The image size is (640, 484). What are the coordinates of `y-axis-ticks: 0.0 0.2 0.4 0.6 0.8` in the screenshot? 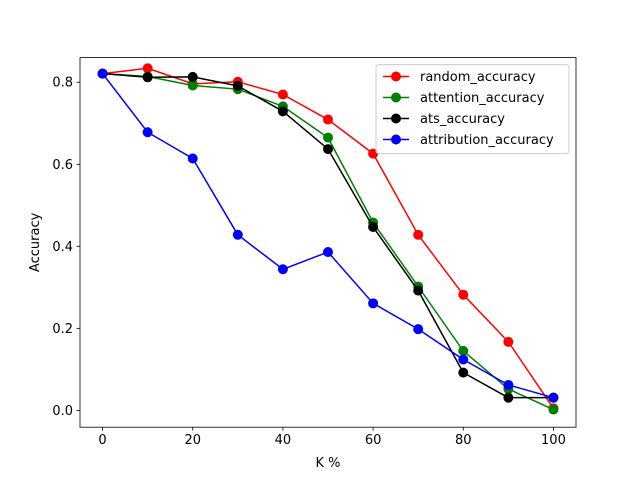 It's located at (66, 247).